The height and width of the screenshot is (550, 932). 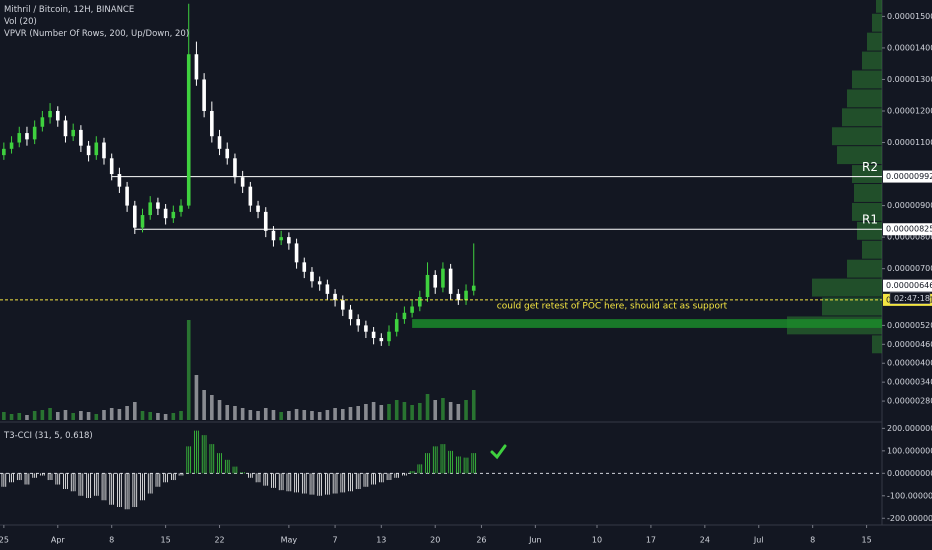 What do you see at coordinates (870, 220) in the screenshot?
I see `resistance-name: R1` at bounding box center [870, 220].